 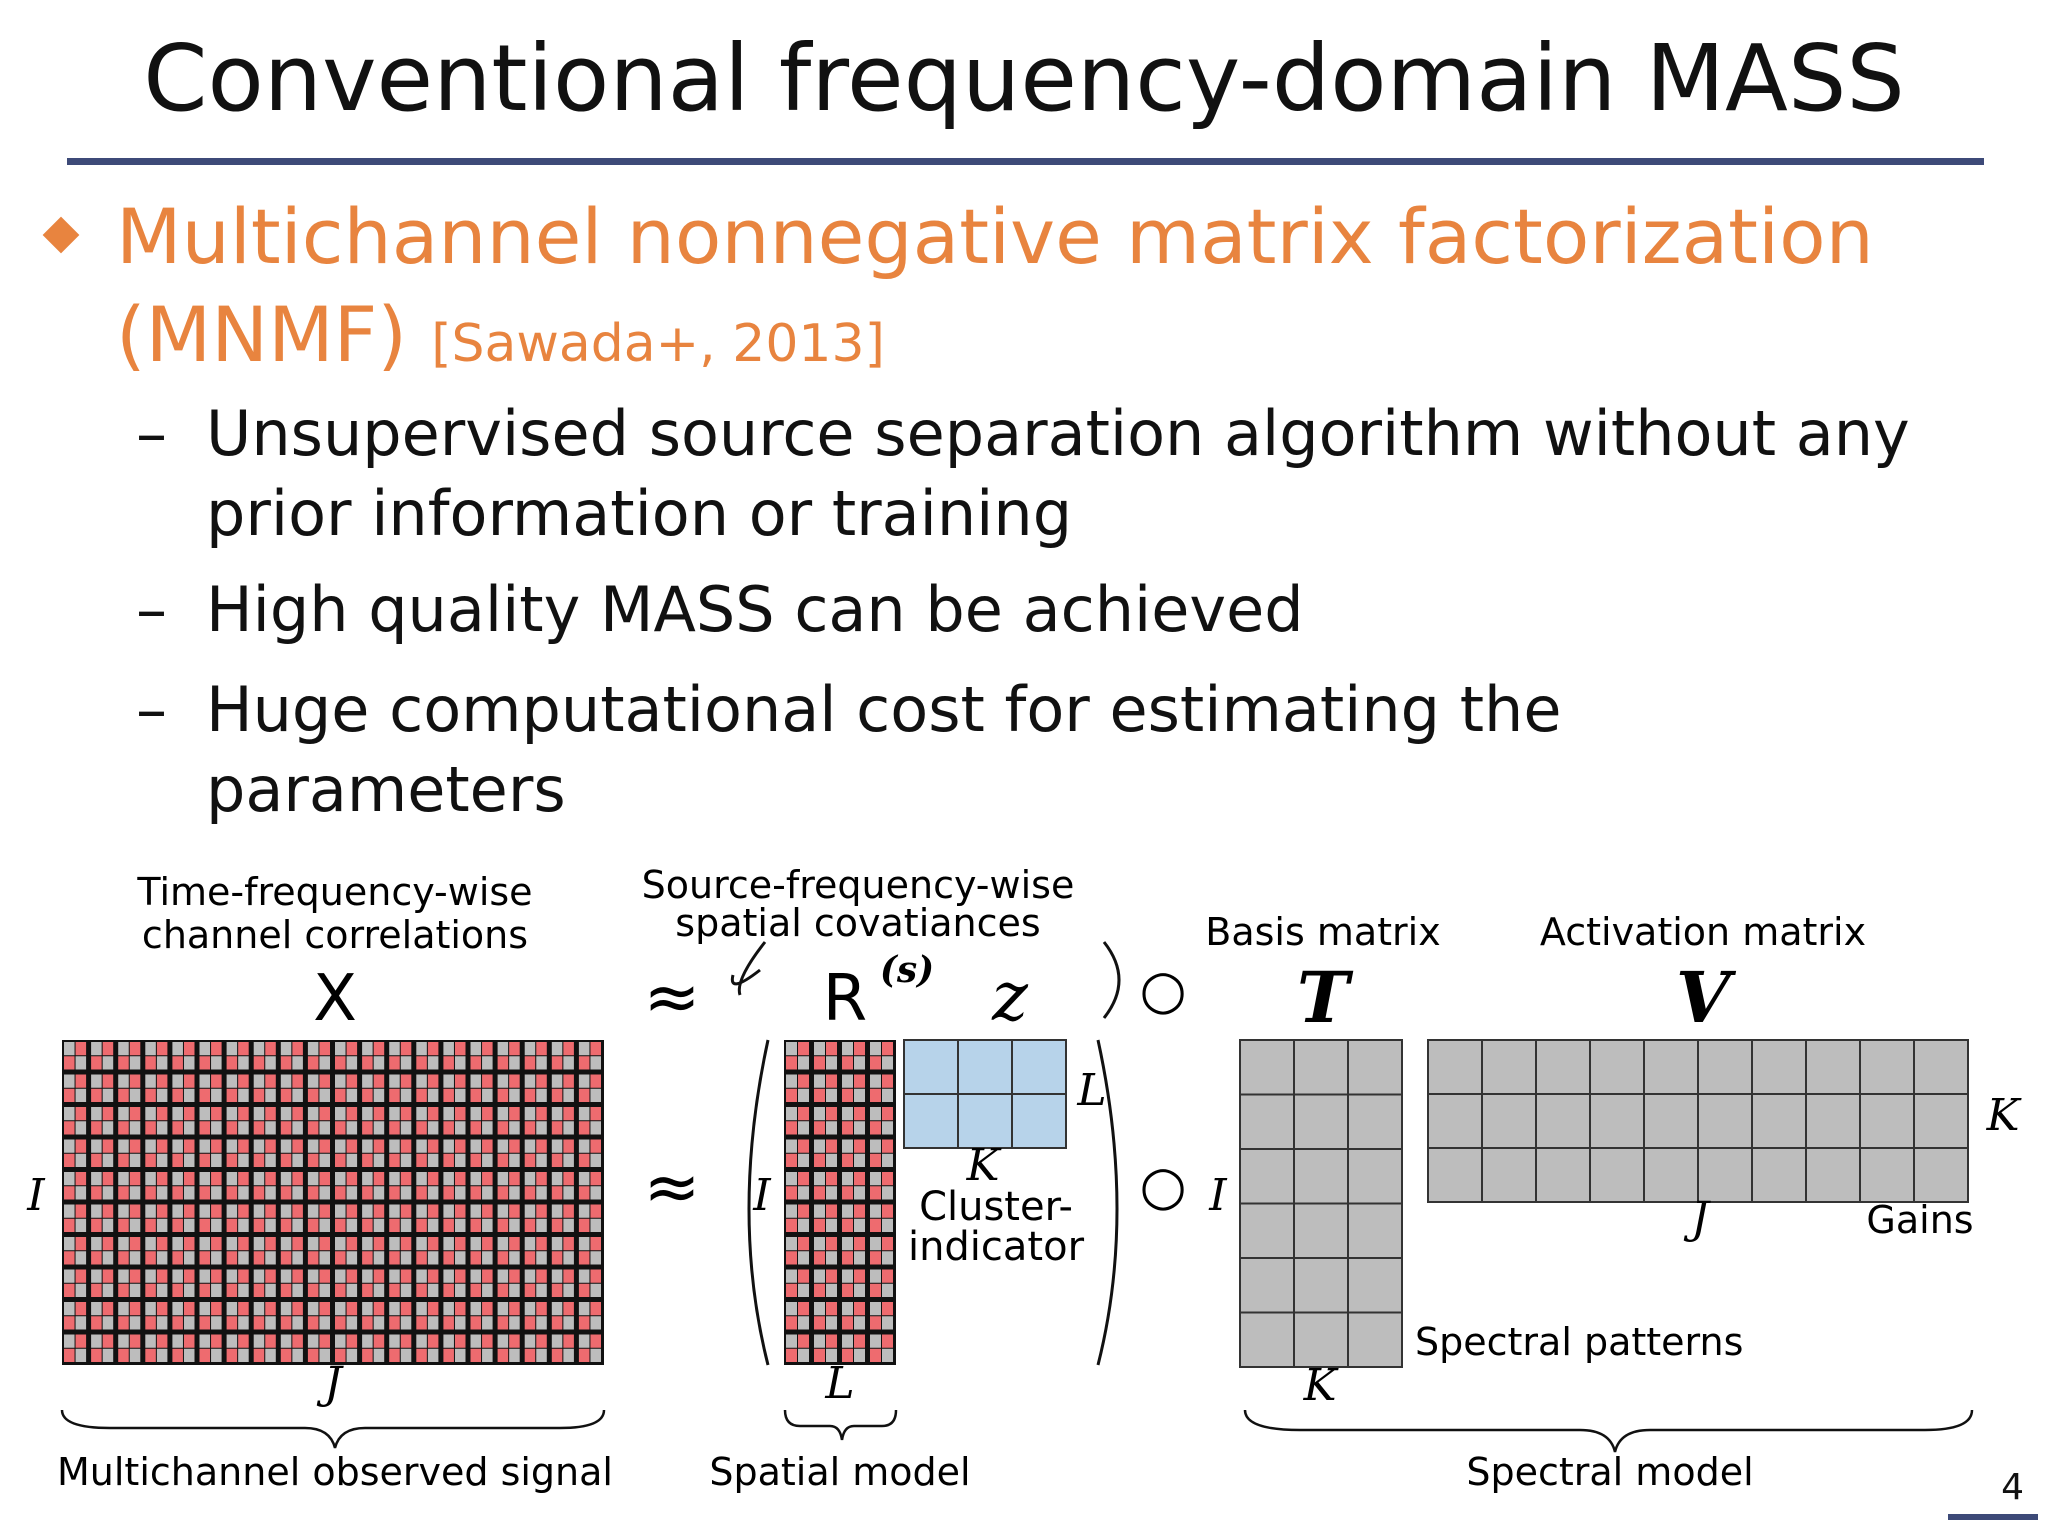 I want to click on t-matrix-cell, so click(x=1375, y=1339).